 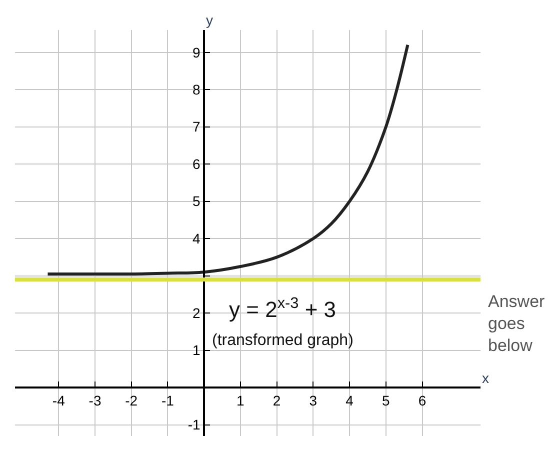 I want to click on y-tick-label: 4, so click(x=196, y=238).